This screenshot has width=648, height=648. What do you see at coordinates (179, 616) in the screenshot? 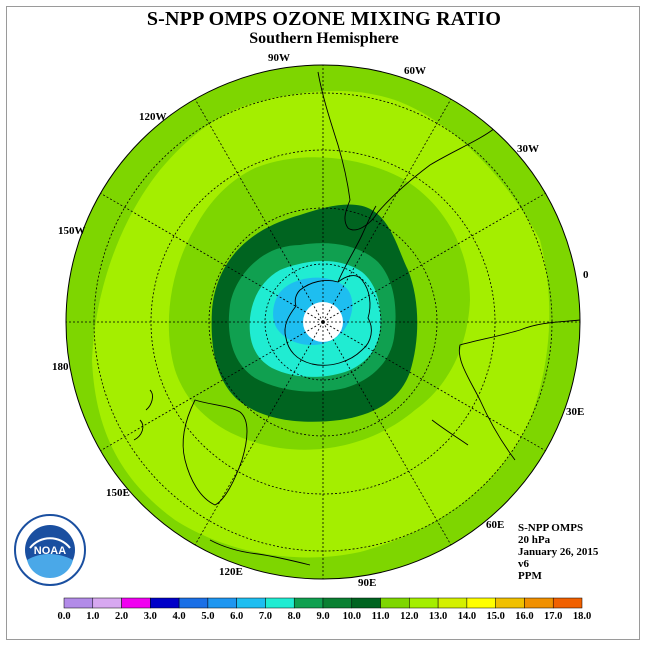
I see `colorbar-tick-label: 4.0` at bounding box center [179, 616].